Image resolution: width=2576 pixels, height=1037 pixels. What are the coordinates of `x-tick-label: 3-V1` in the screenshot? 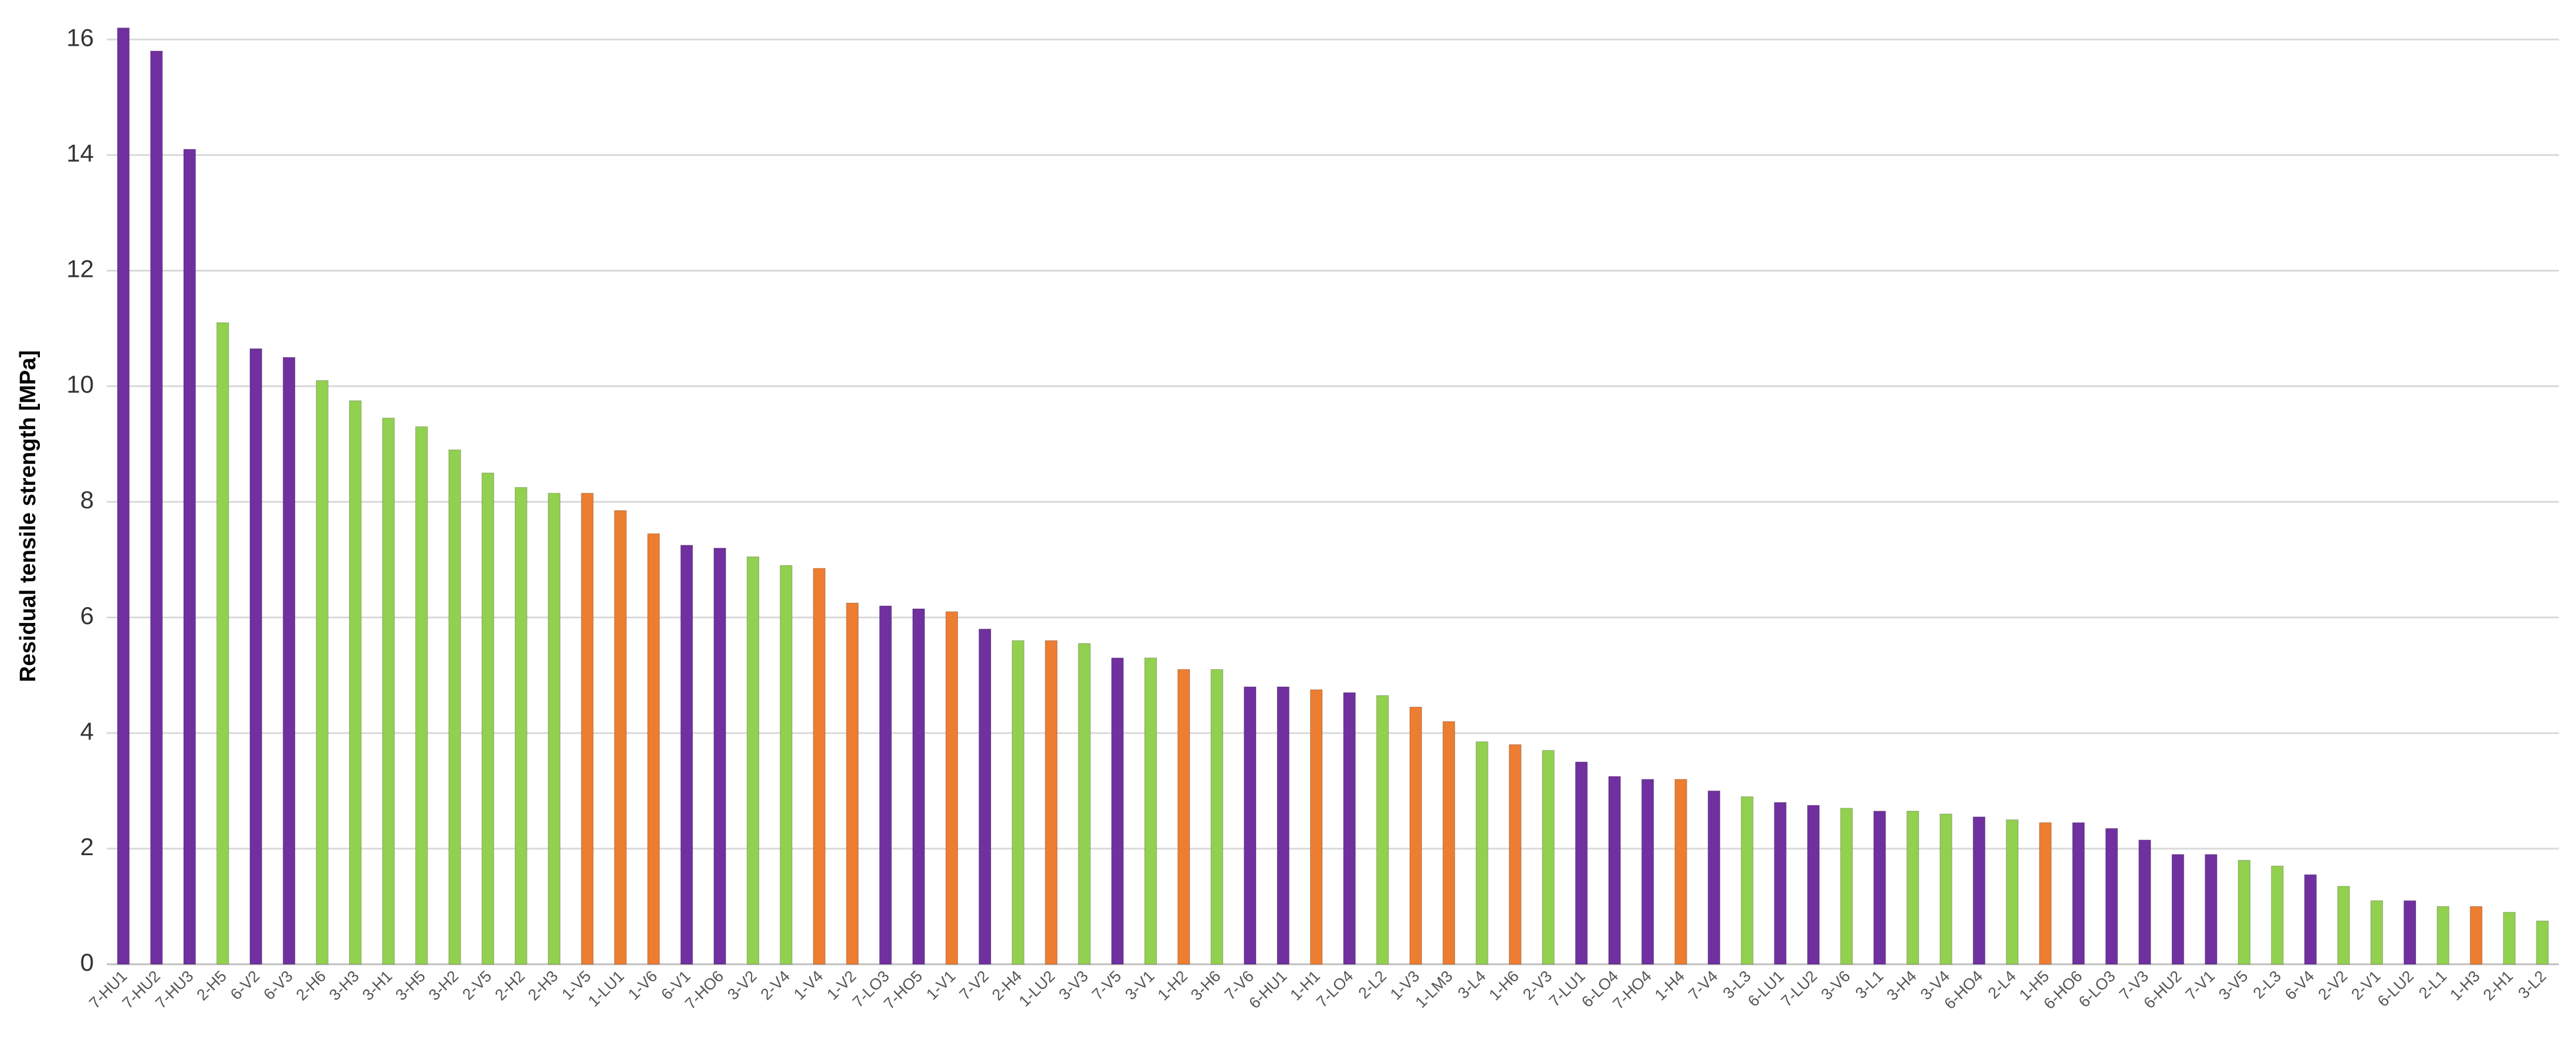 It's located at (1140, 985).